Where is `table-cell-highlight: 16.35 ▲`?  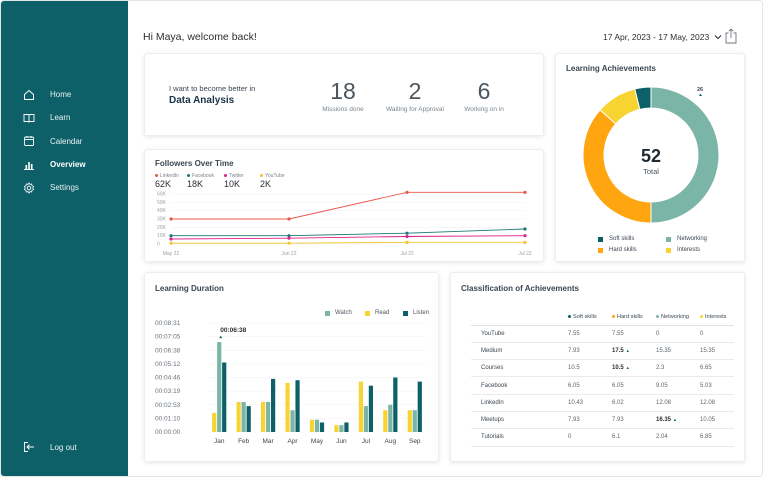
table-cell-highlight: 16.35 ▲ is located at coordinates (678, 420).